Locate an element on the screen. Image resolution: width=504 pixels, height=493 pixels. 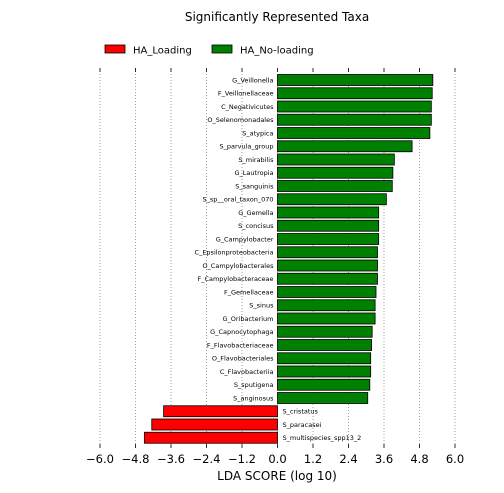
bar-label: O_Flavobacteriales is located at coordinates (243, 359).